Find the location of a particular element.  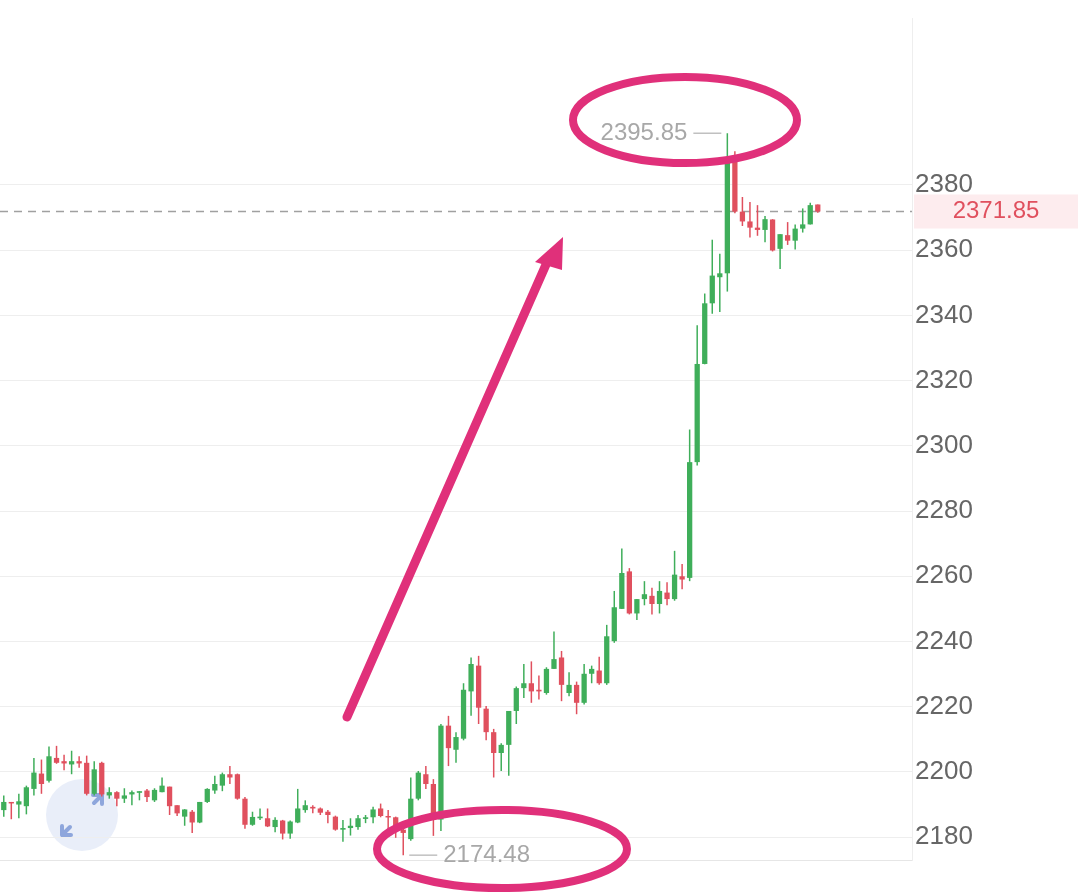

y-tick-label: 2220 is located at coordinates (944, 704).